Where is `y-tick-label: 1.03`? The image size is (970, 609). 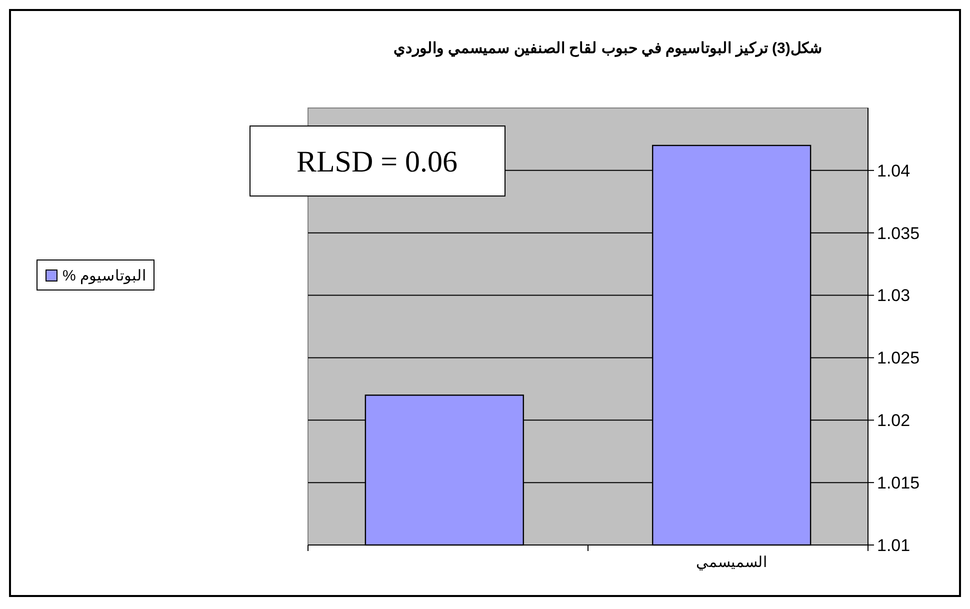 y-tick-label: 1.03 is located at coordinates (893, 296).